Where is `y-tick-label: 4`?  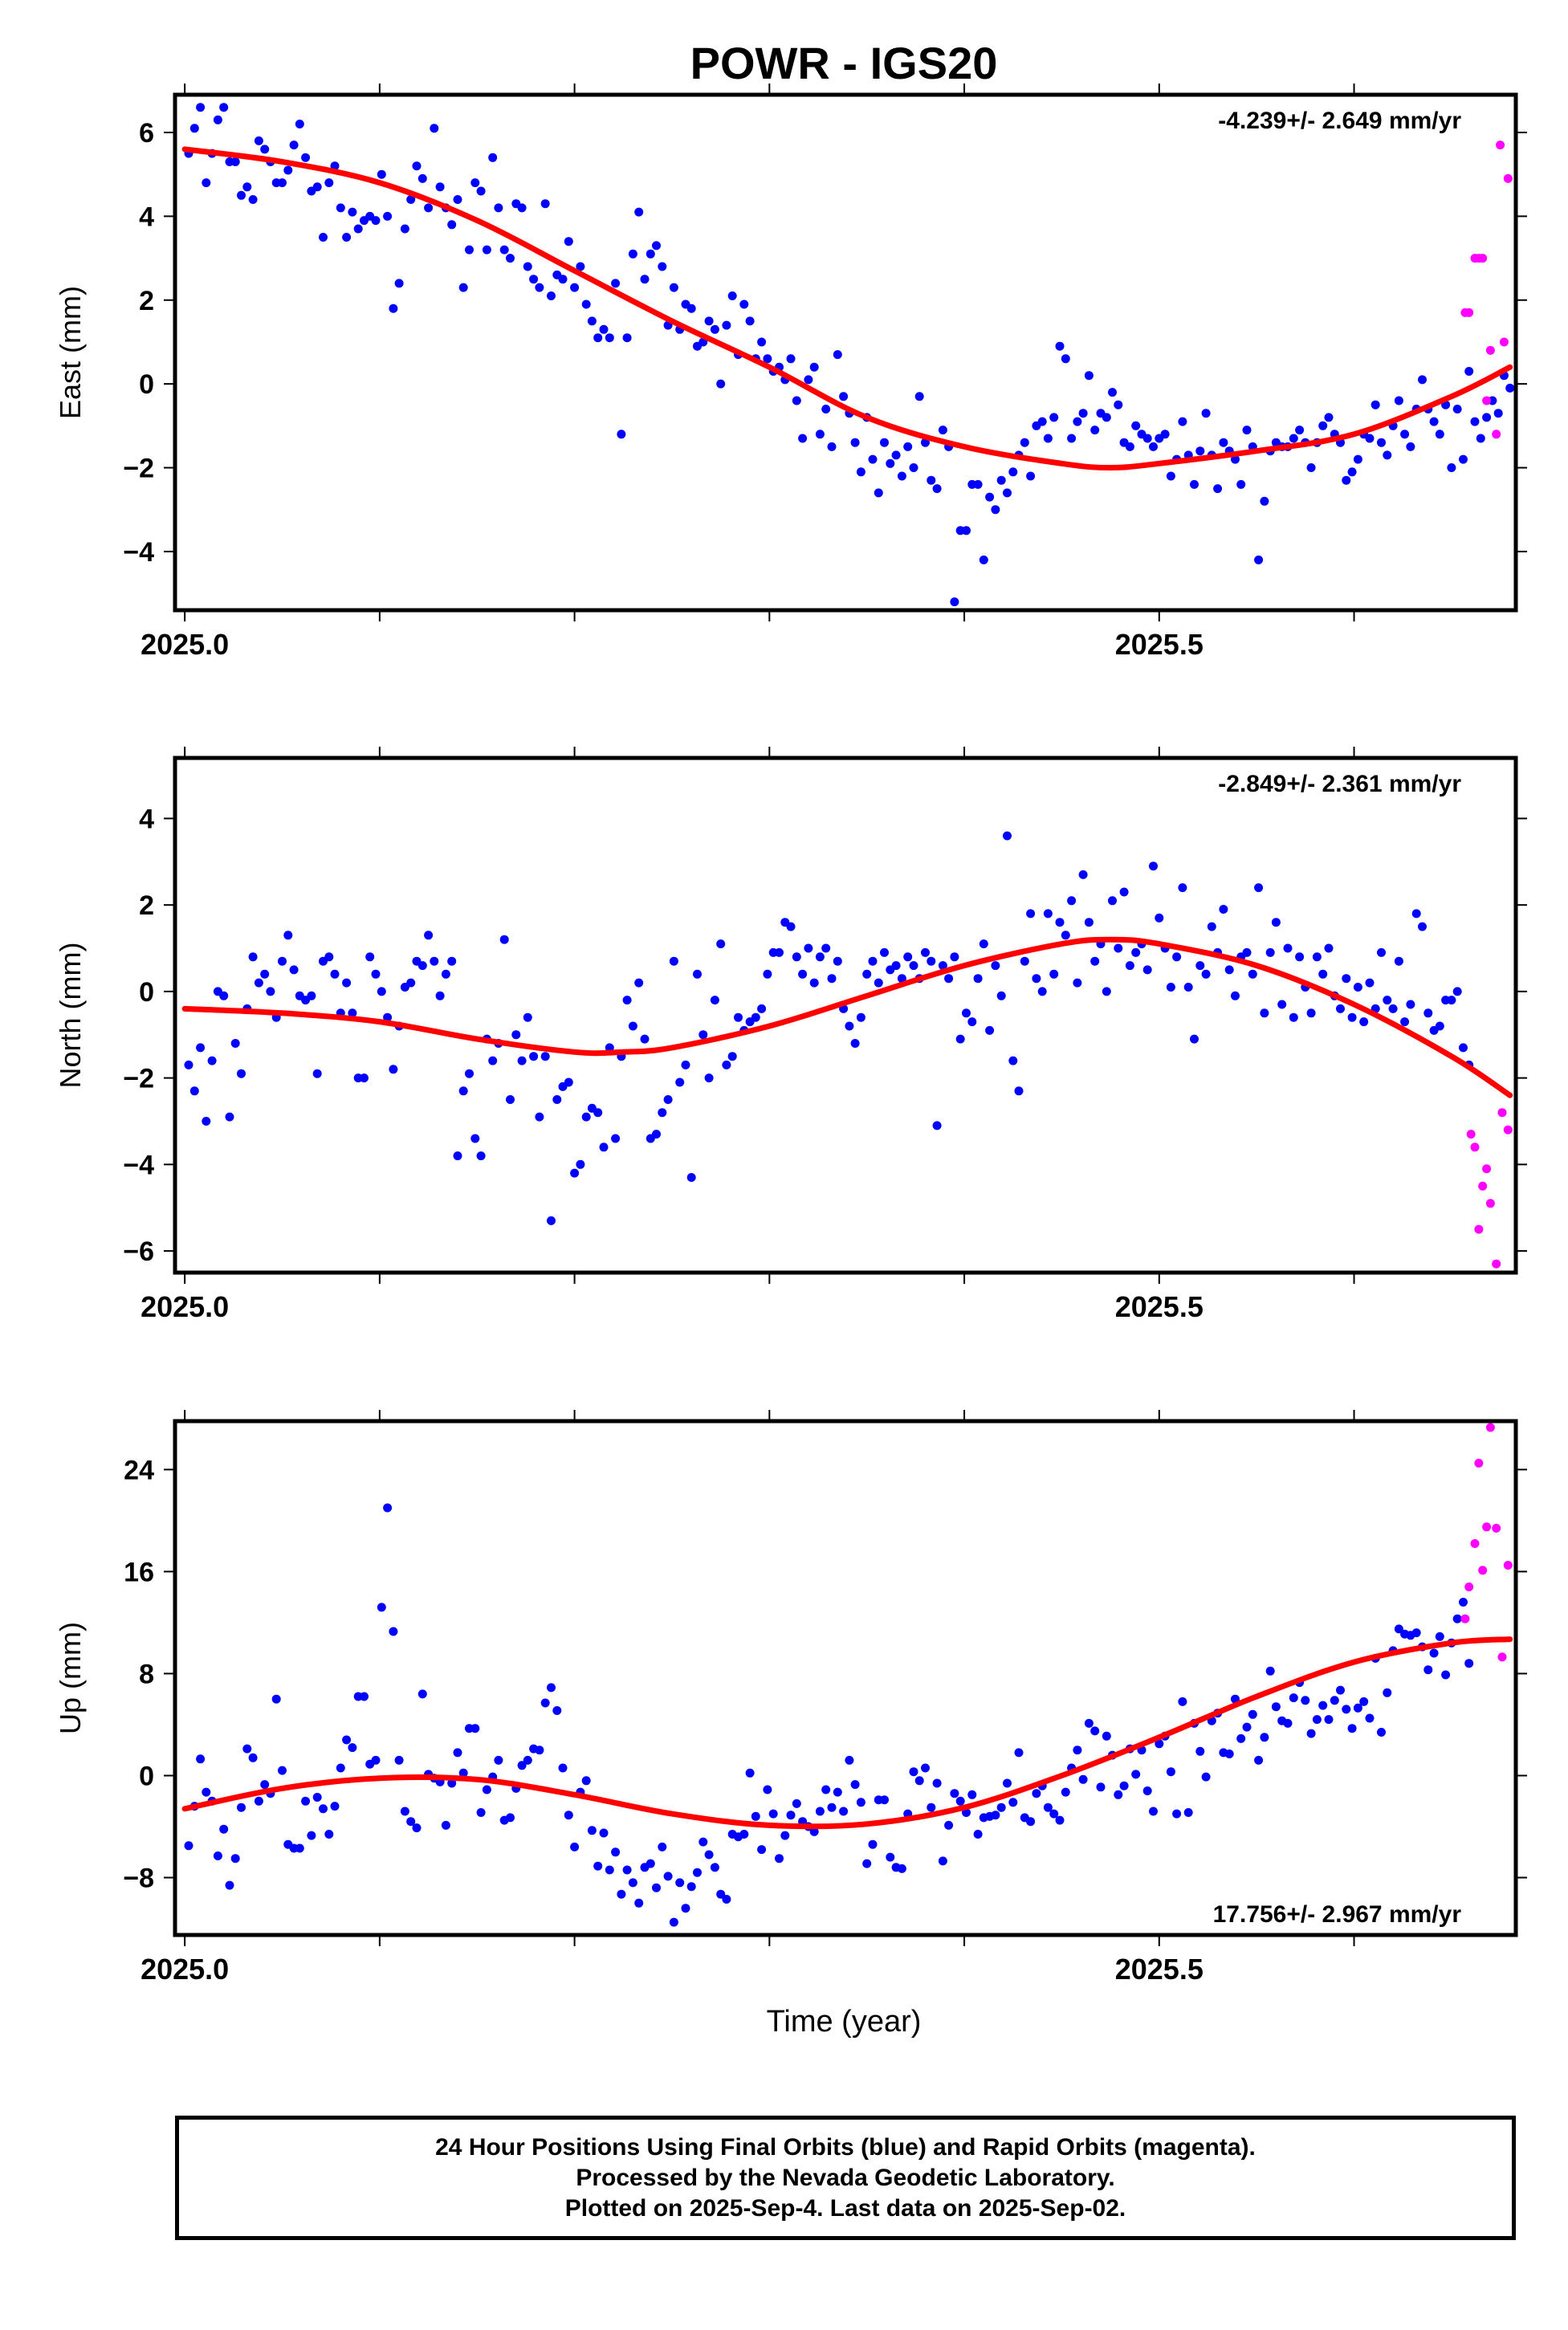
y-tick-label: 4 is located at coordinates (146, 217).